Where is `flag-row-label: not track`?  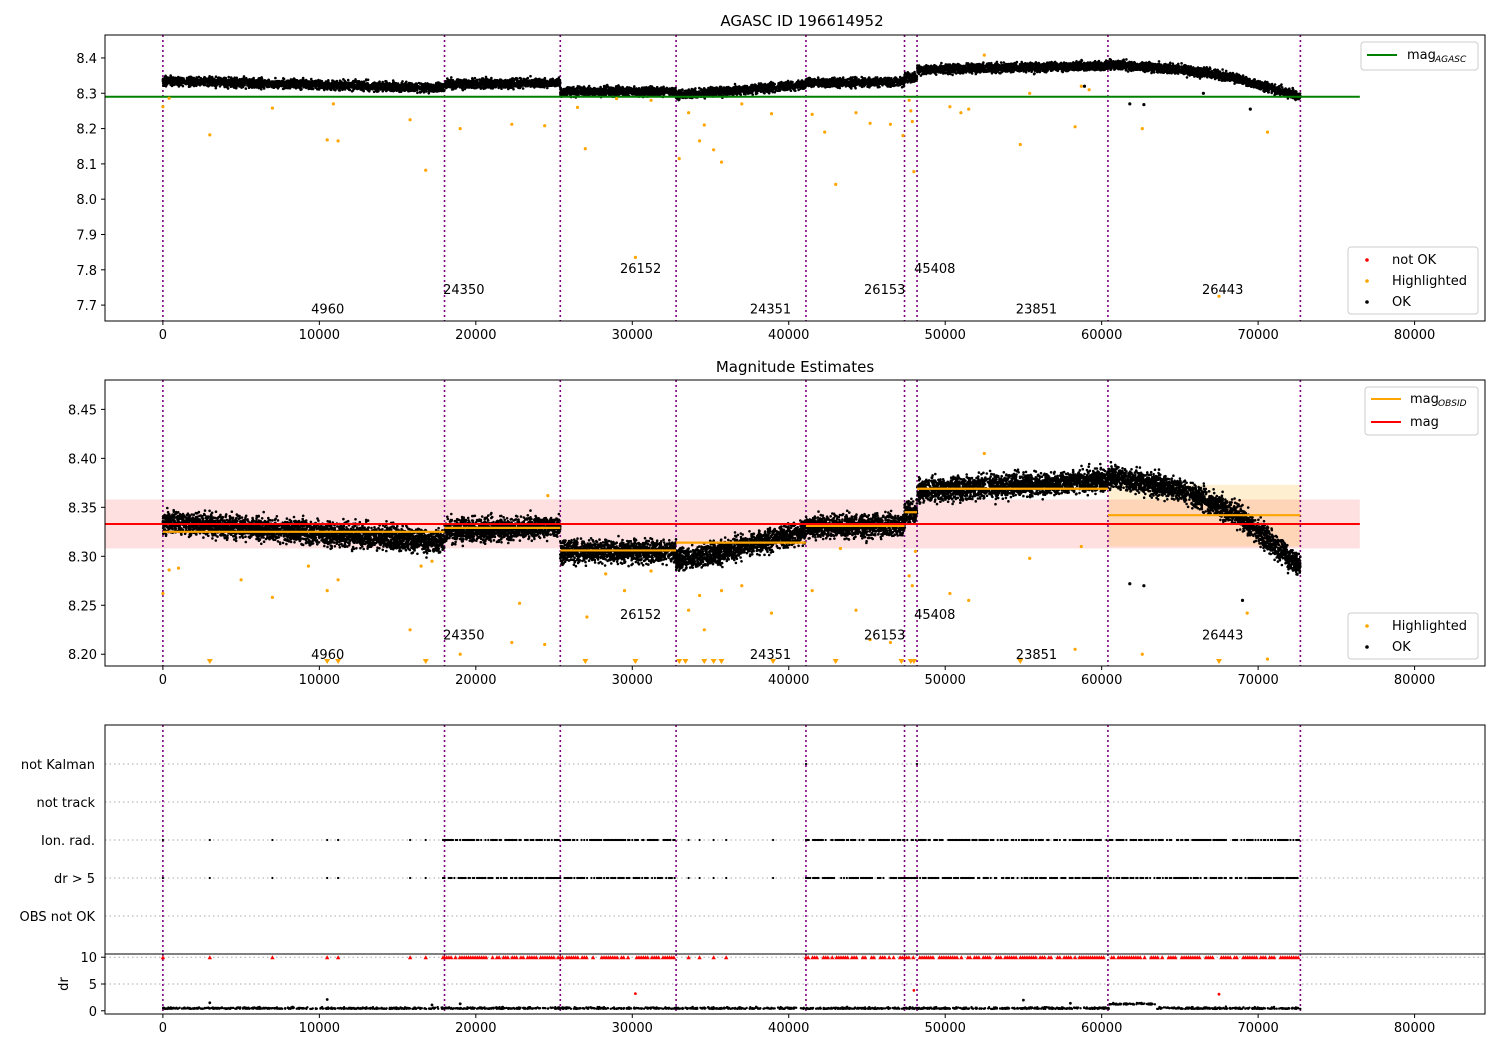 flag-row-label: not track is located at coordinates (65, 803).